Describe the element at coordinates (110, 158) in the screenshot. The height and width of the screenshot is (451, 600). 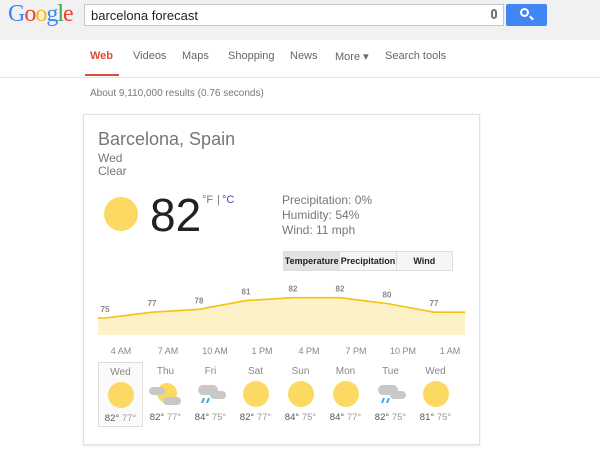
I see `current-day: Wed` at that location.